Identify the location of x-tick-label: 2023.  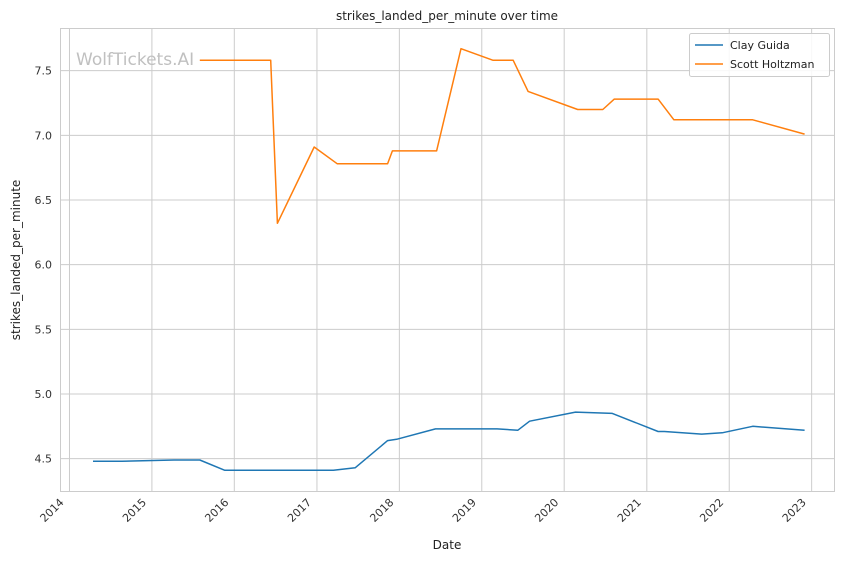
(794, 510).